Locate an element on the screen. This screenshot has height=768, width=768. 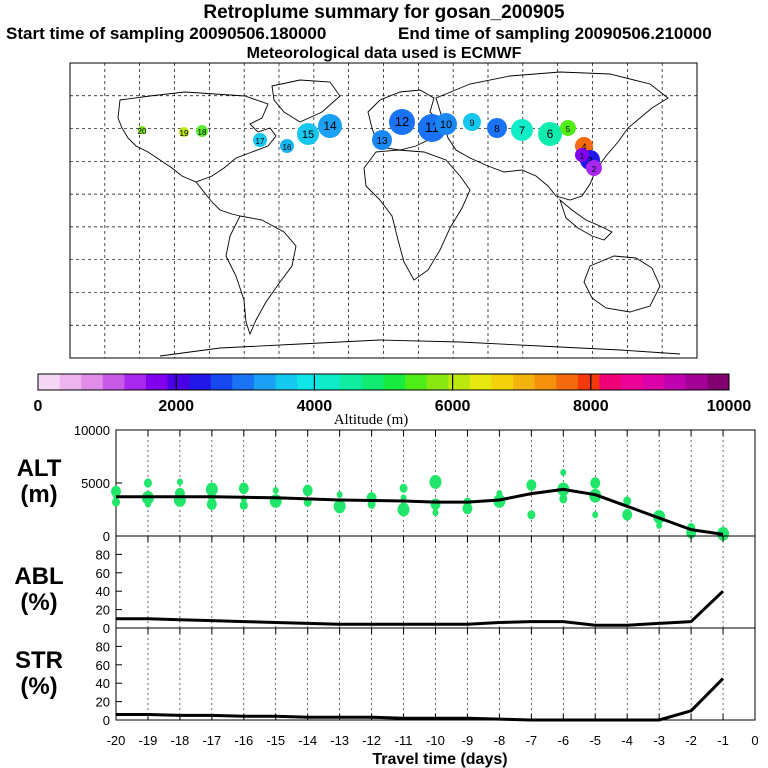
x-axis-tick-label: -8 is located at coordinates (500, 740).